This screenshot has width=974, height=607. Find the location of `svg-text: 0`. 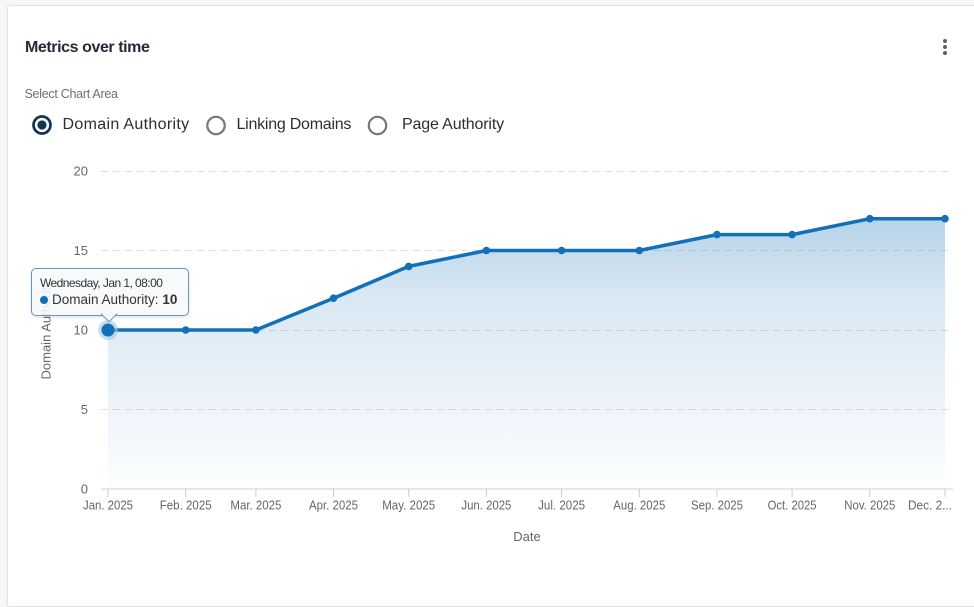

svg-text: 0 is located at coordinates (84, 489).